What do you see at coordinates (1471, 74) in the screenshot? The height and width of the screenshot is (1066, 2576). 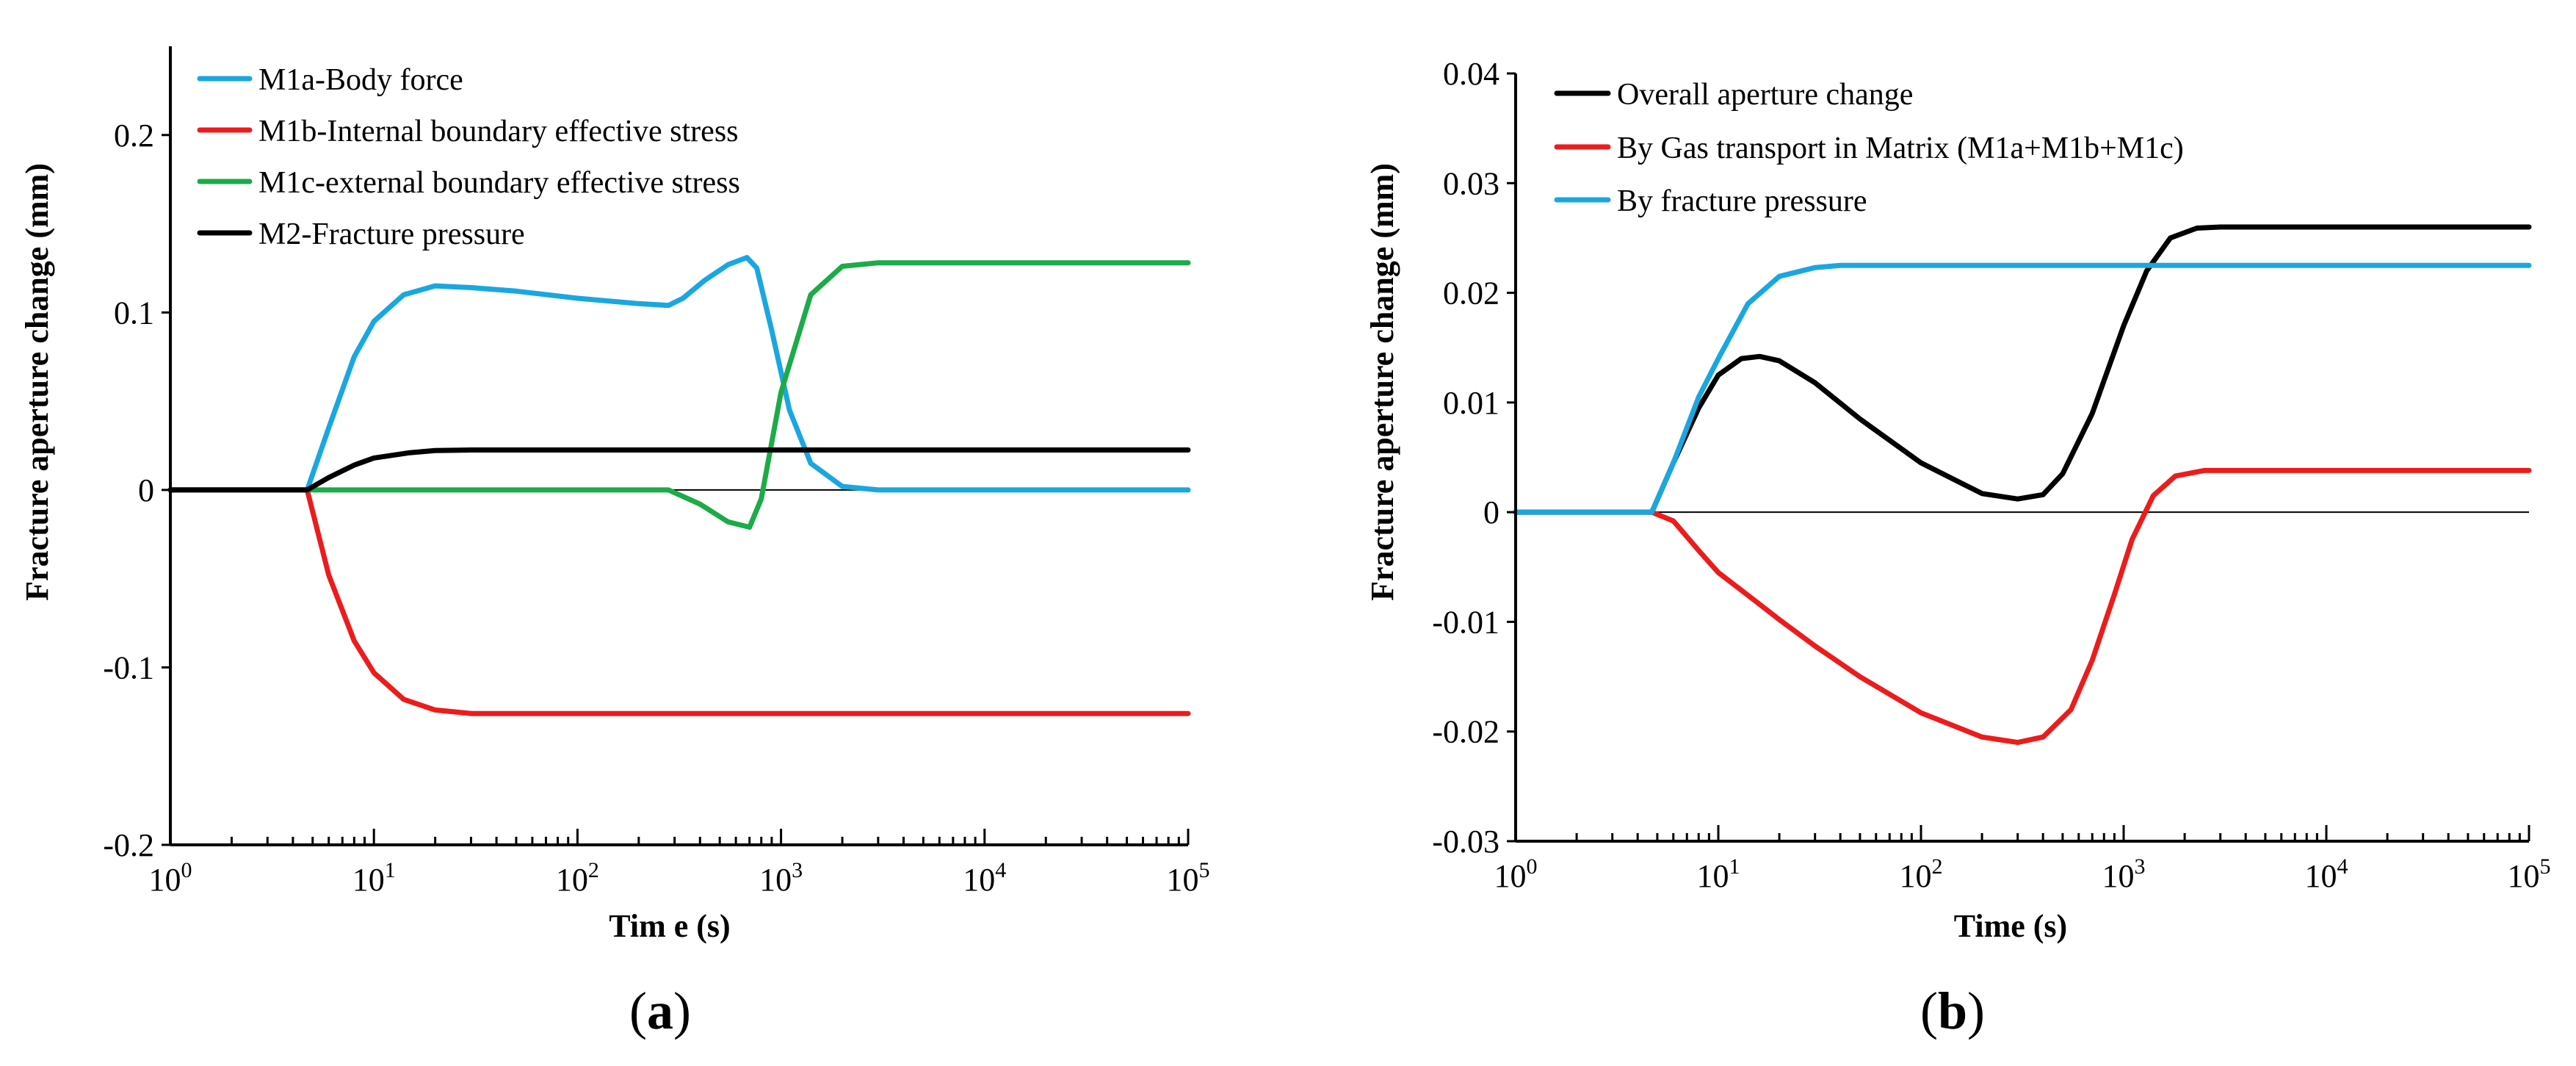 I see `y-tick-label: 0.04` at bounding box center [1471, 74].